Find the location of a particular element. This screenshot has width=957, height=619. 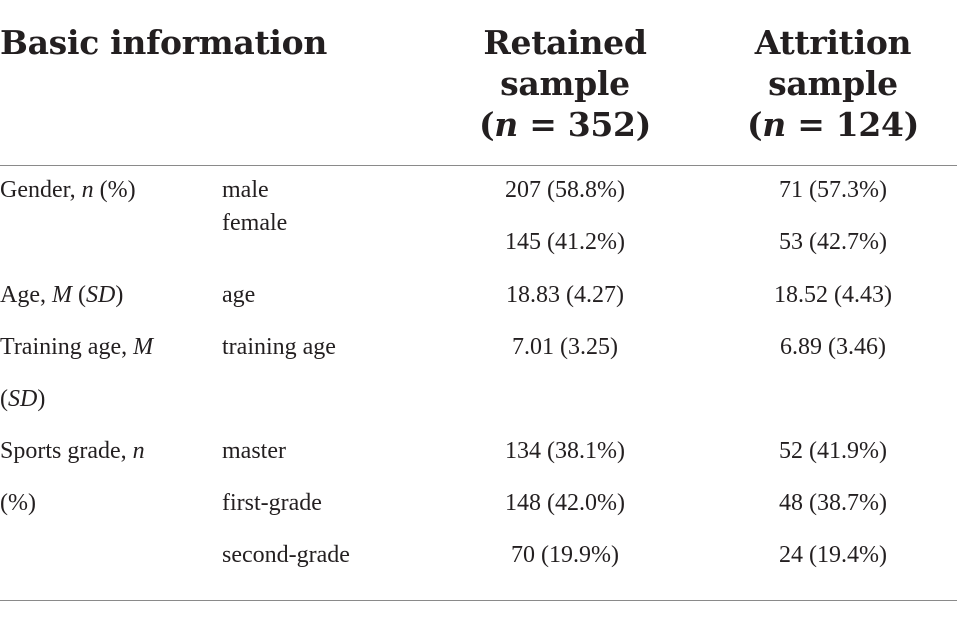

row-label-training-text: Training age, is located at coordinates (67, 347).